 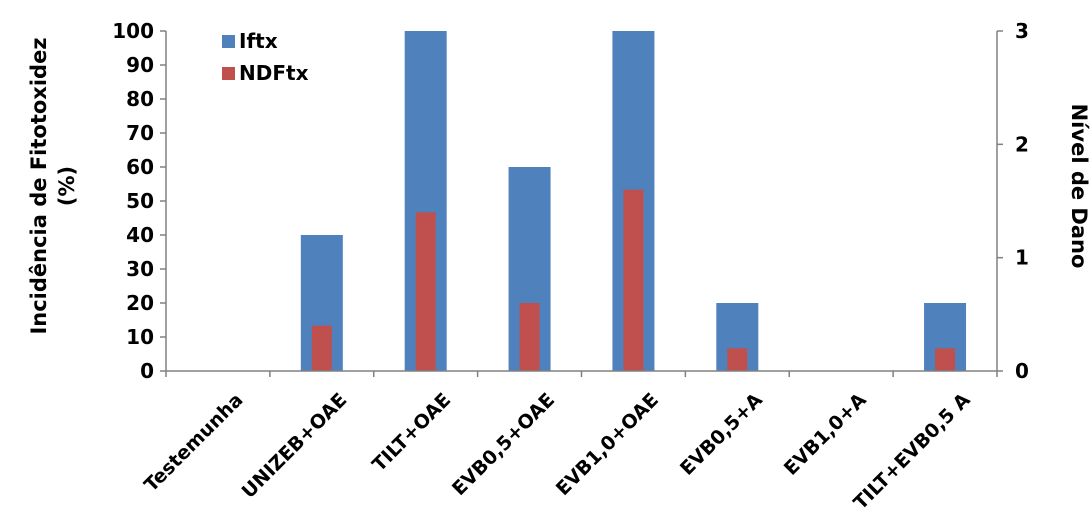 I want to click on y-axis-title-line2: (%), so click(x=67, y=186).